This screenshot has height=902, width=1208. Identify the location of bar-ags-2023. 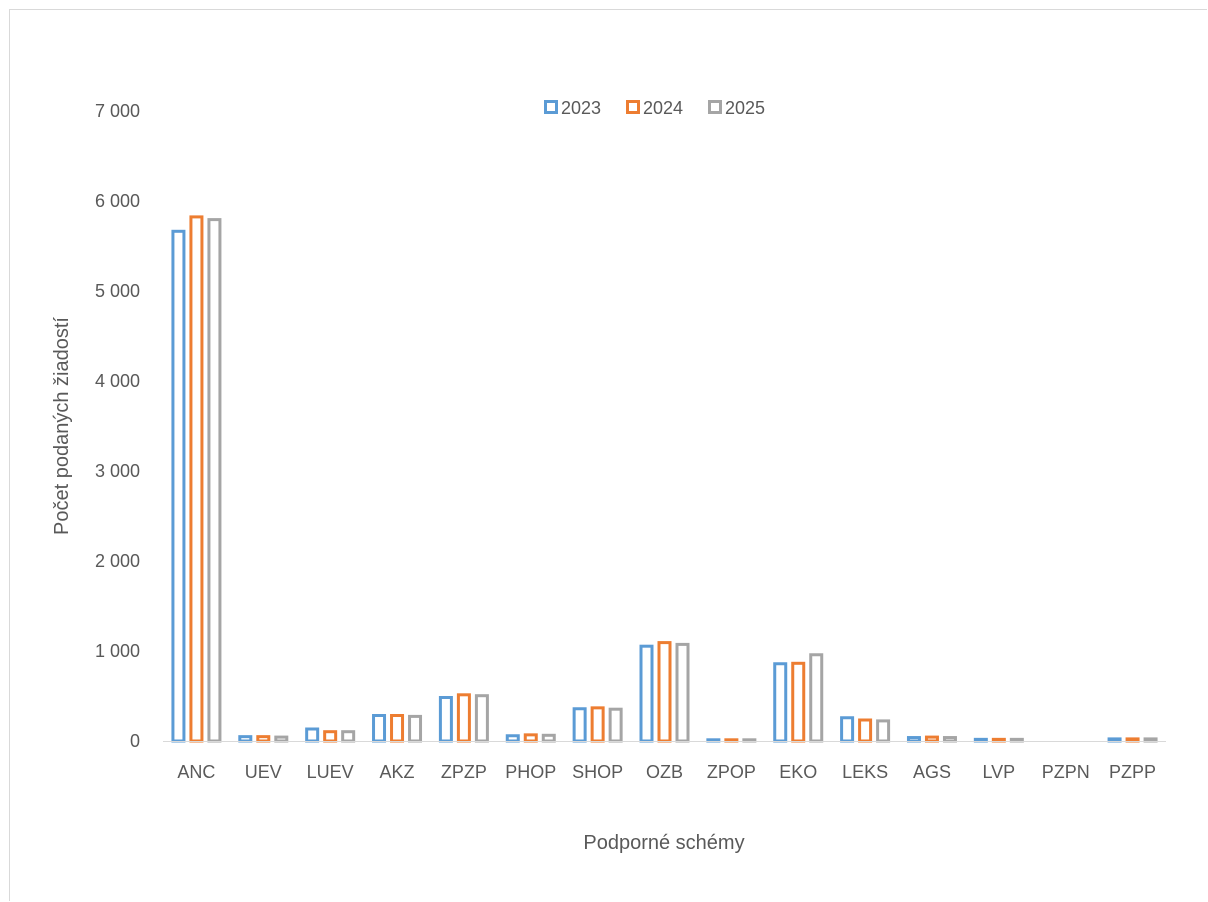
(913, 739).